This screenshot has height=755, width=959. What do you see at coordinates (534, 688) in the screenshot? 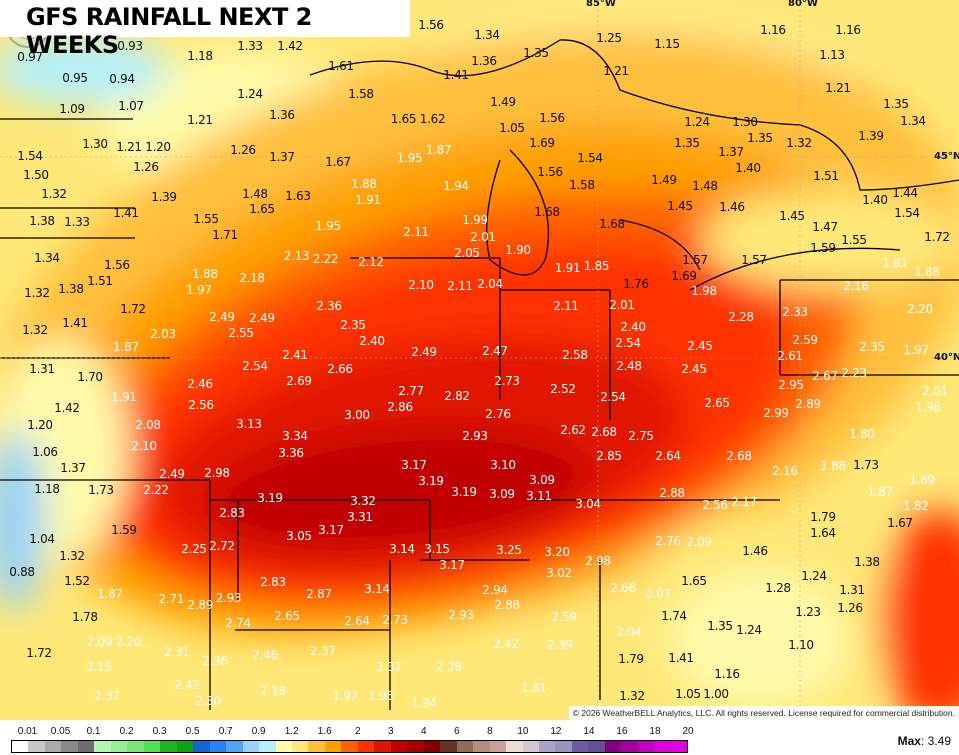
I see `rainfall-value-label: 1.81` at bounding box center [534, 688].